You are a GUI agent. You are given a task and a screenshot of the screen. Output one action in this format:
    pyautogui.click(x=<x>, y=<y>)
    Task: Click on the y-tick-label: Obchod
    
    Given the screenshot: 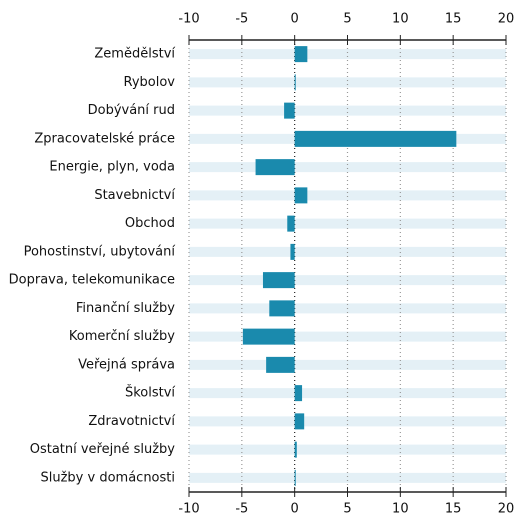 What is the action you would take?
    pyautogui.click(x=150, y=223)
    